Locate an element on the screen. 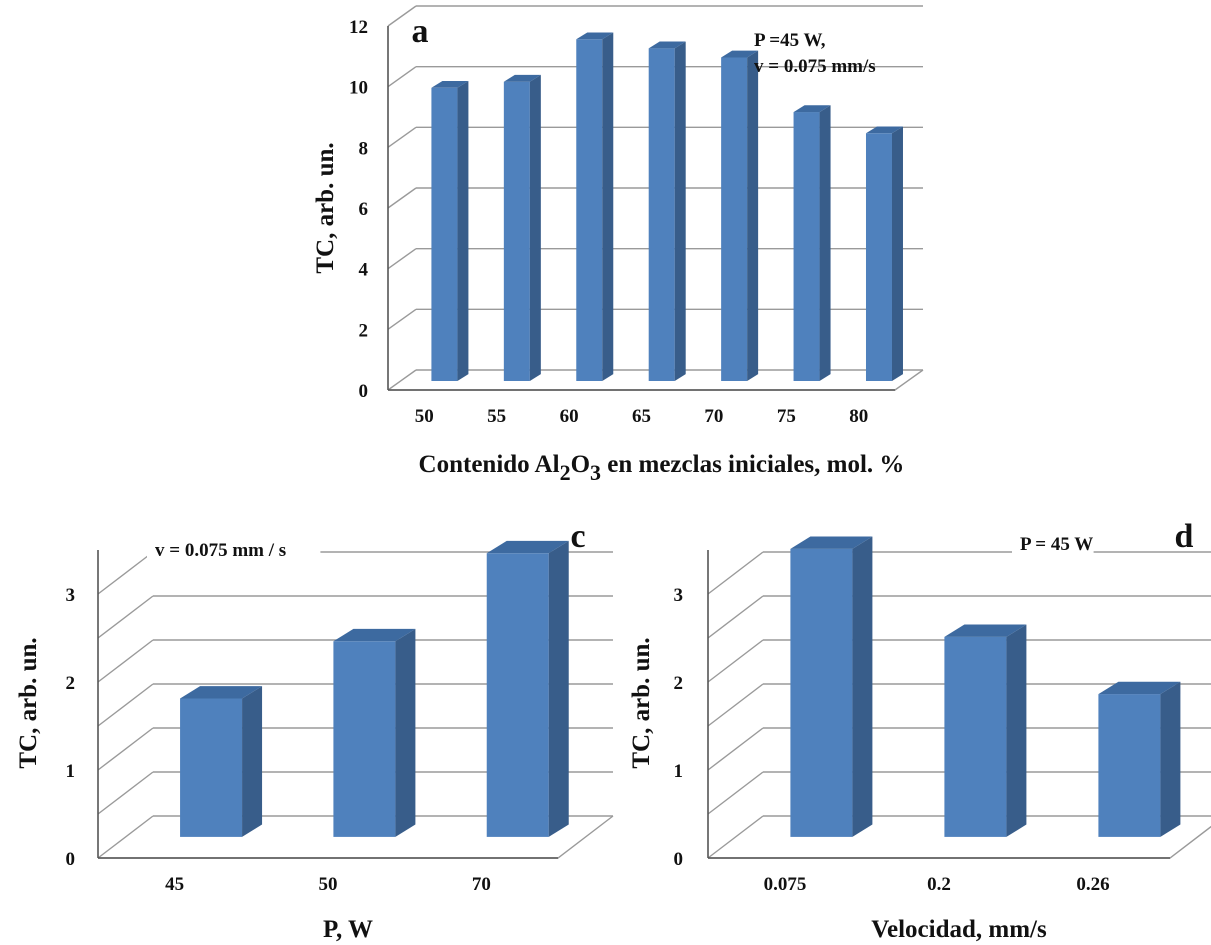 Image resolution: width=1211 pixels, height=945 pixels. annotation: P =45 W, is located at coordinates (790, 40).